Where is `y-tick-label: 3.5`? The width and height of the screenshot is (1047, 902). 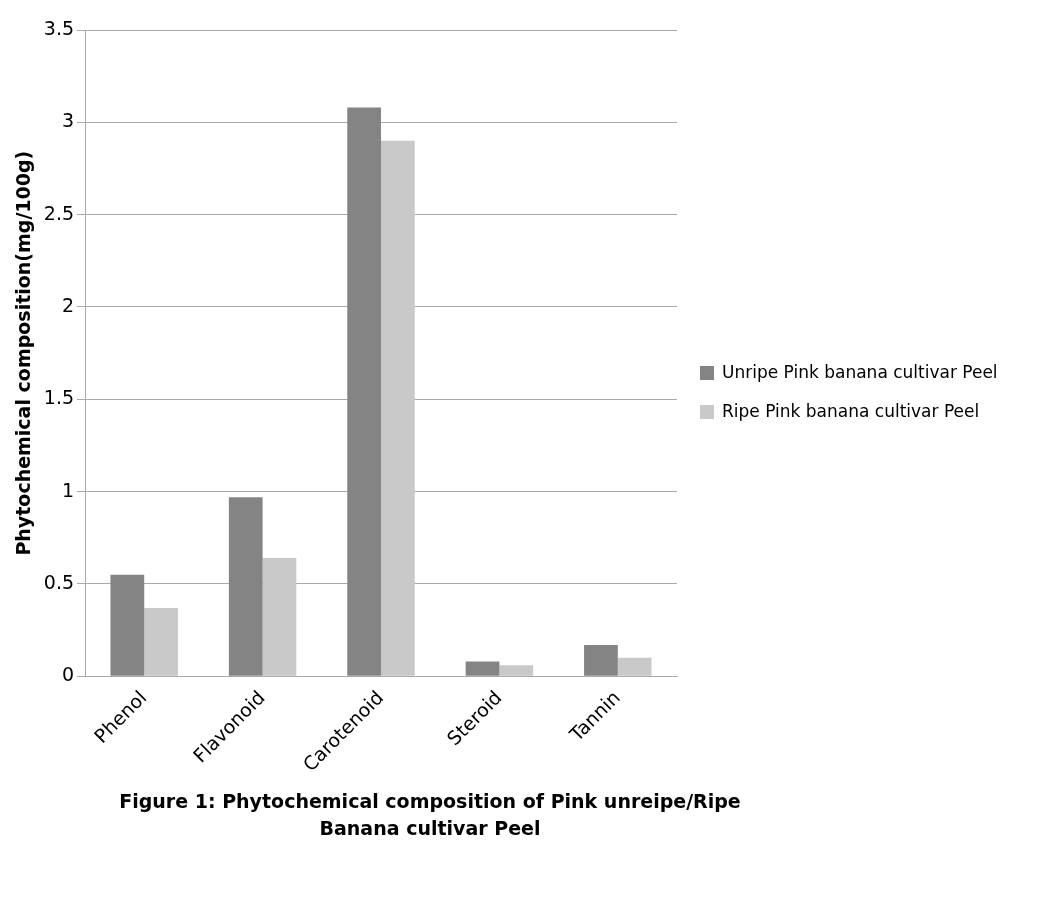 y-tick-label: 3.5 is located at coordinates (59, 27).